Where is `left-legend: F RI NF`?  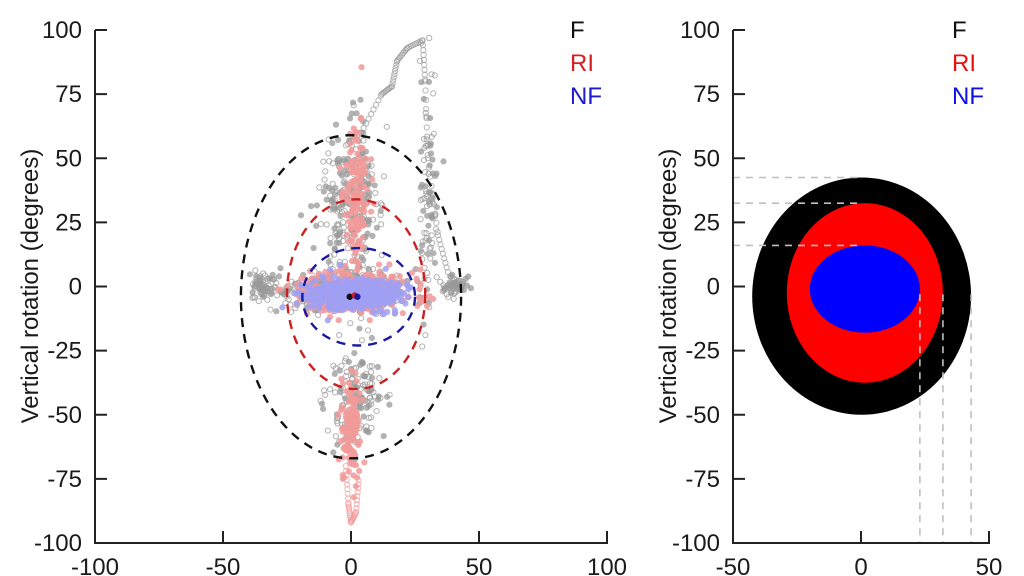
left-legend: F RI NF is located at coordinates (586, 63).